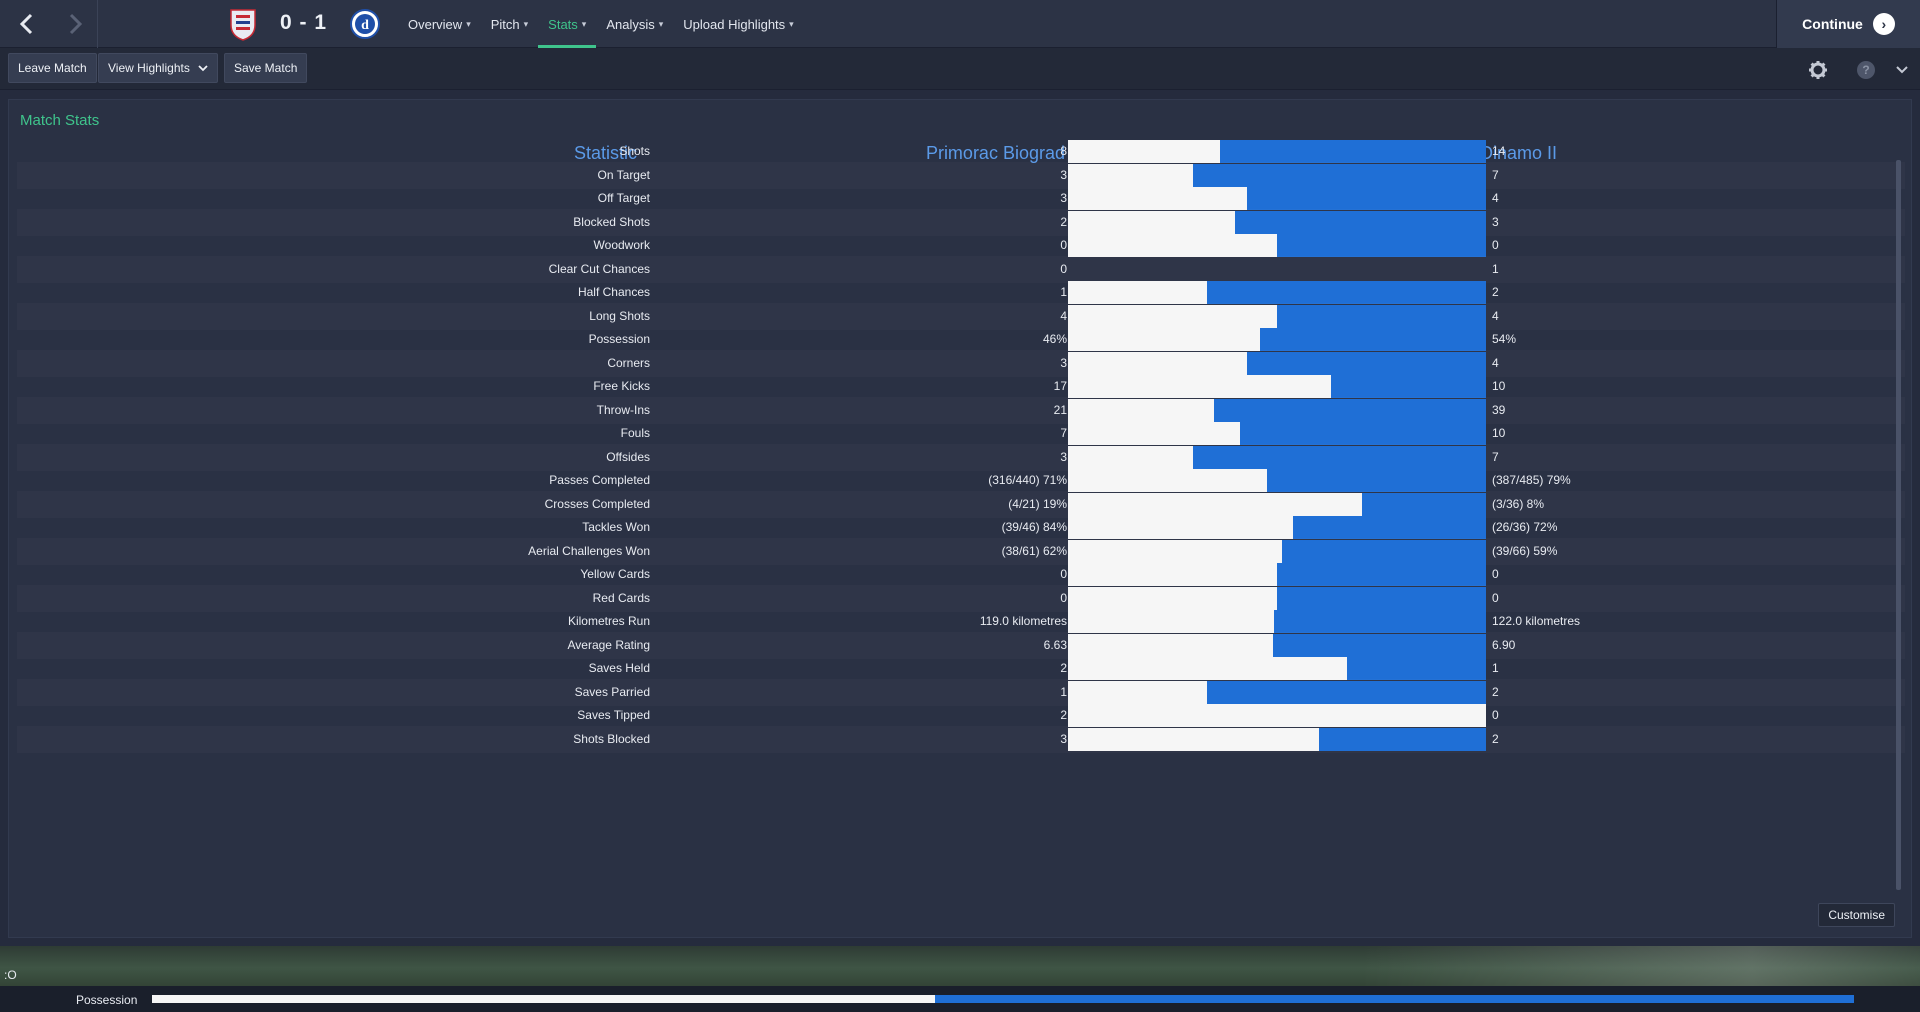 This screenshot has height=1012, width=1920. What do you see at coordinates (961, 175) in the screenshot?
I see `stat-row: On Target 3 7` at bounding box center [961, 175].